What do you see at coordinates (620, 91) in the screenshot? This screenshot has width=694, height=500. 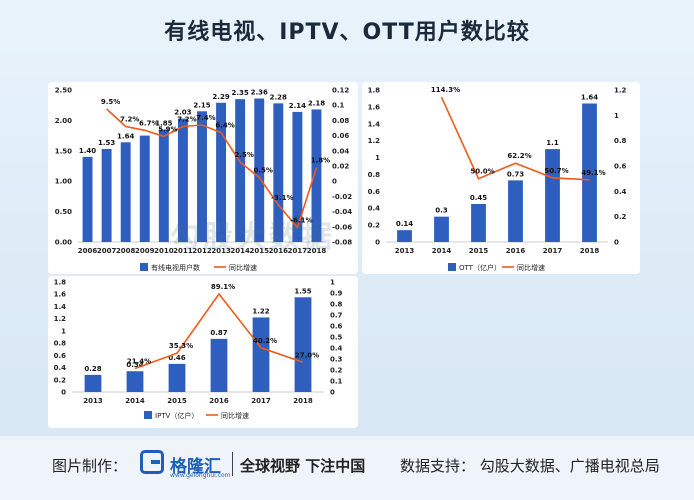 I see `ott-y2-tick-label: 1.2` at bounding box center [620, 91].